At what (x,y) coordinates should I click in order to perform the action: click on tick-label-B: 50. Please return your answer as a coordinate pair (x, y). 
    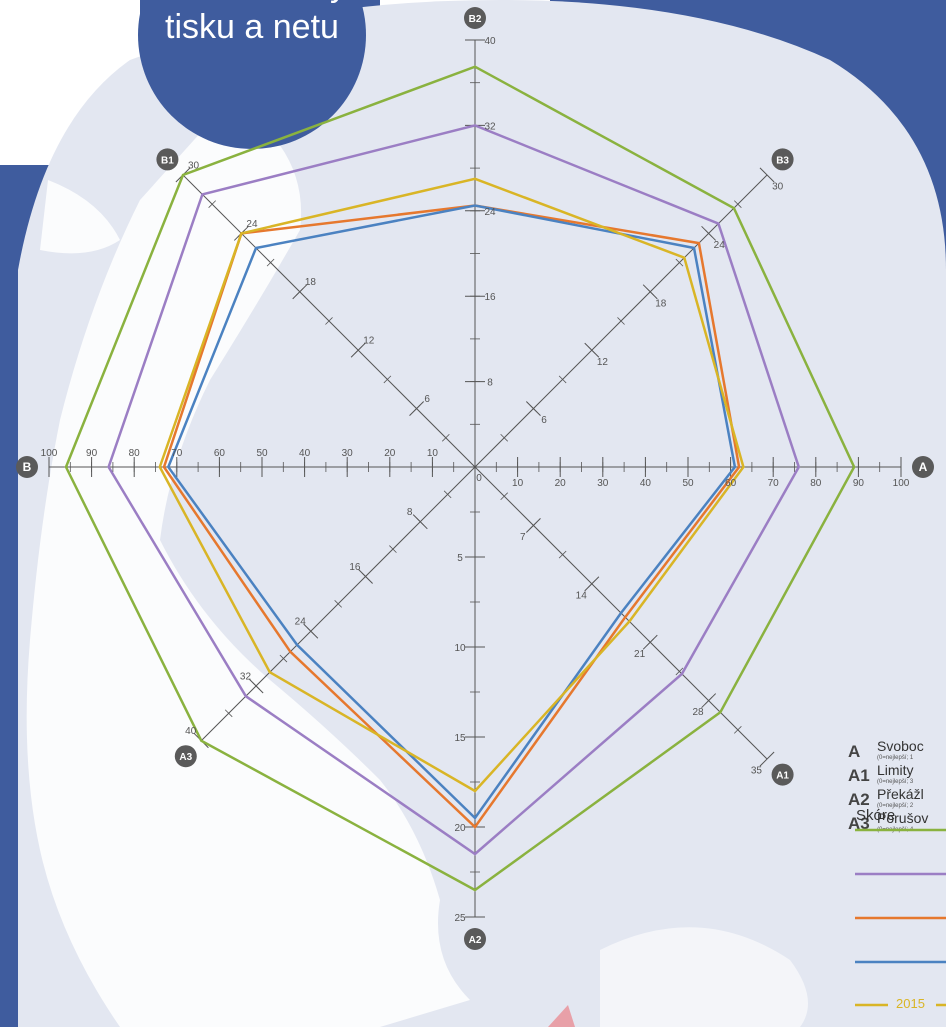
    Looking at the image, I should click on (262, 453).